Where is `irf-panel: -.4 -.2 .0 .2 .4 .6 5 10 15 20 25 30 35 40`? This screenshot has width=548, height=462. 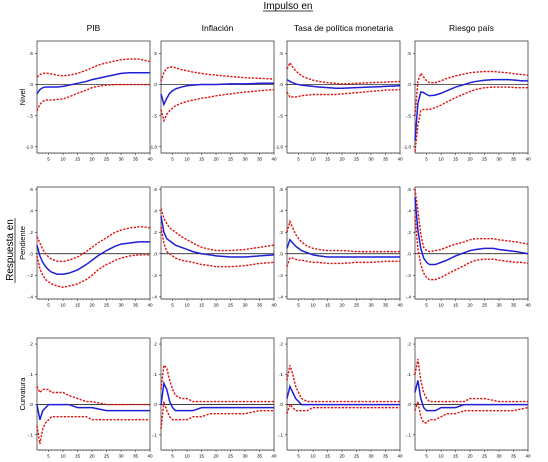 irf-panel: -.4 -.2 .0 .2 .4 .6 5 10 15 20 25 30 35 40 is located at coordinates (214, 247).